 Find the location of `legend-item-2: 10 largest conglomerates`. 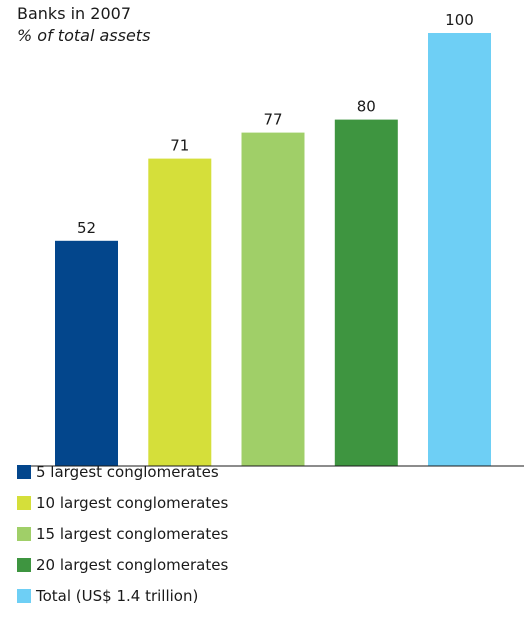

legend-item-2: 10 largest conglomerates is located at coordinates (122, 502).